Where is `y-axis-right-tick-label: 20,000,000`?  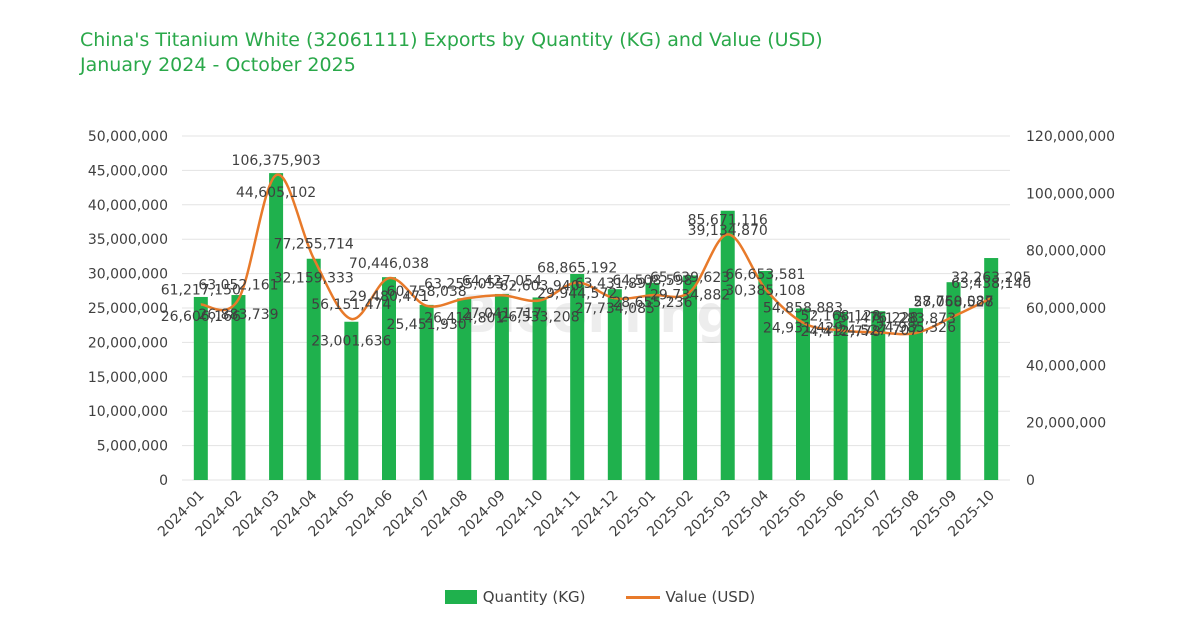
y-axis-right-tick-label: 20,000,000 is located at coordinates (1066, 424).